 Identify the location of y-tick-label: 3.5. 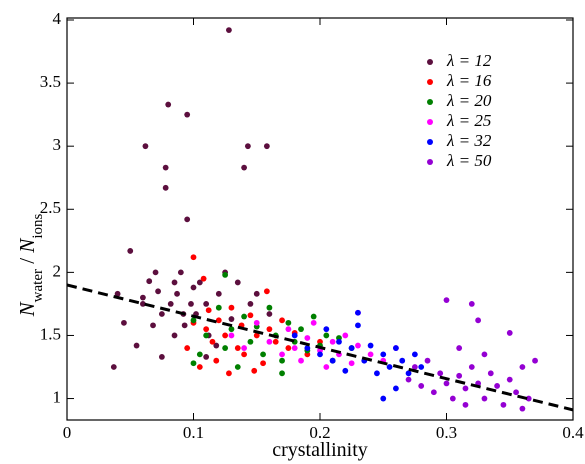
(50, 81).